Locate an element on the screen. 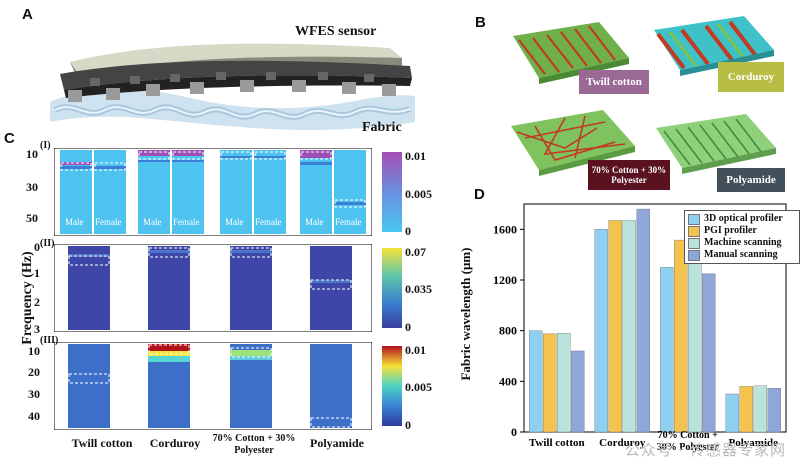  colorbar1-tick: 0.005 is located at coordinates (418, 194).